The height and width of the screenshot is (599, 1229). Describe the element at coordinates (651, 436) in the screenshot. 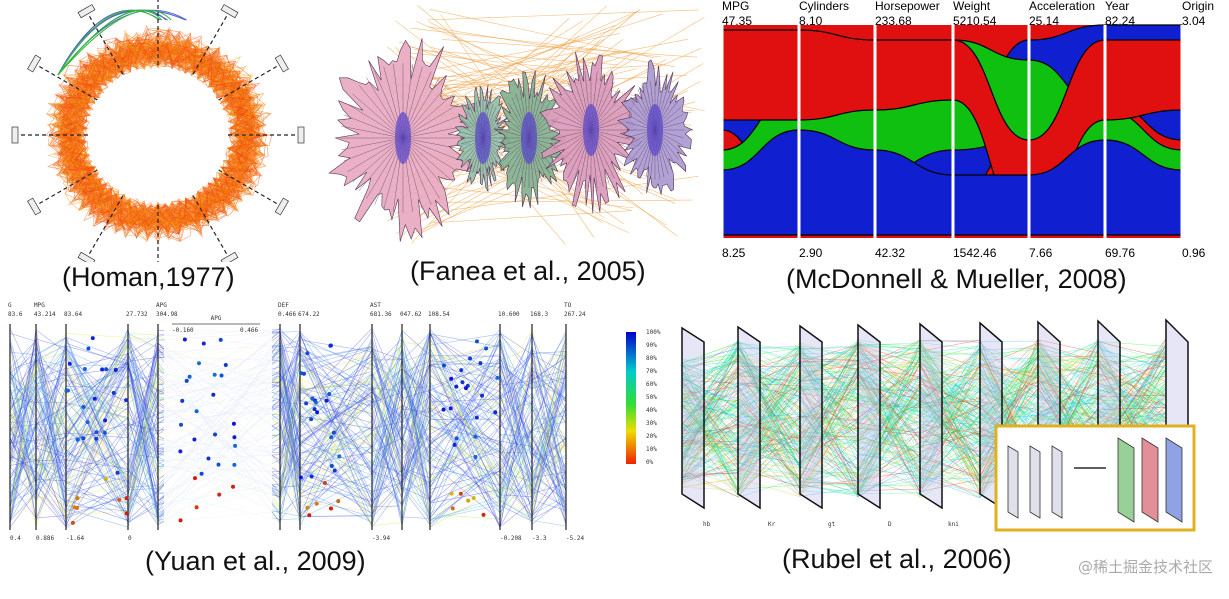

I see `legend-label: 20%` at that location.